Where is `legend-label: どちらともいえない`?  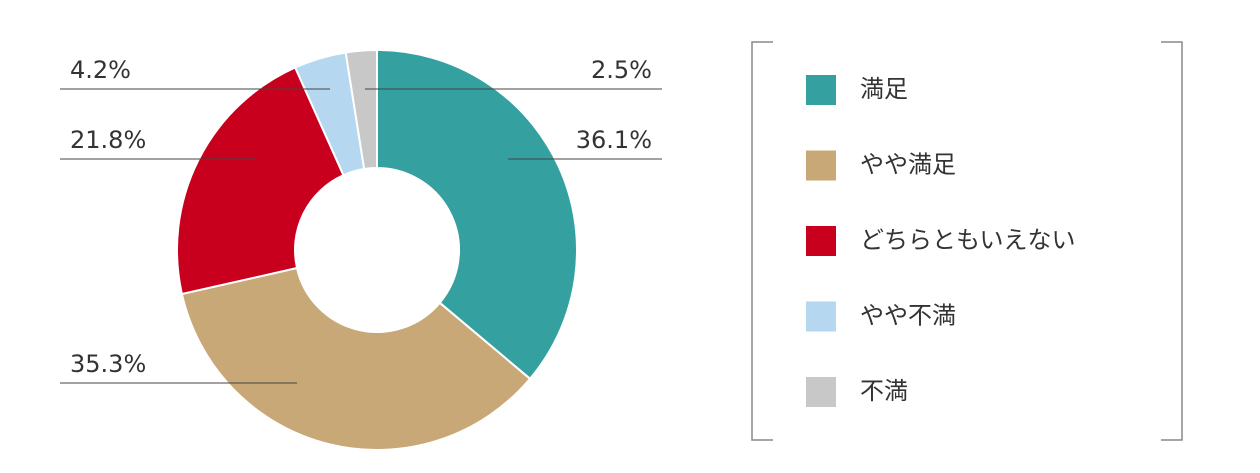 legend-label: どちらともいえない is located at coordinates (968, 240).